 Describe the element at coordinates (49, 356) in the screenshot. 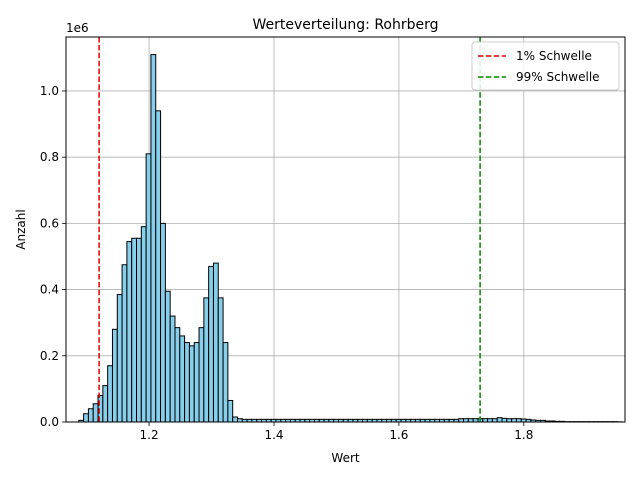

I see `y-tick-label-1: 0.2` at that location.